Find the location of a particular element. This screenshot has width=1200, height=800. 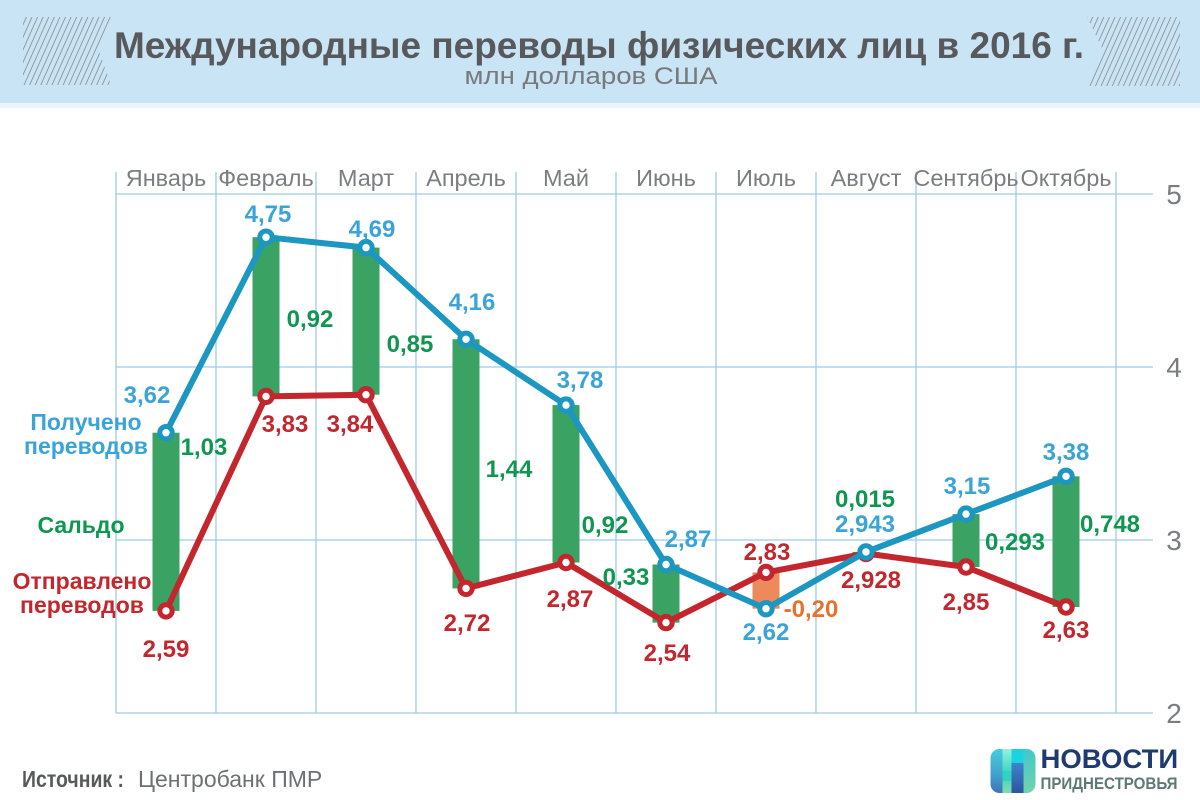

svg-text: 0,015 is located at coordinates (865, 499).